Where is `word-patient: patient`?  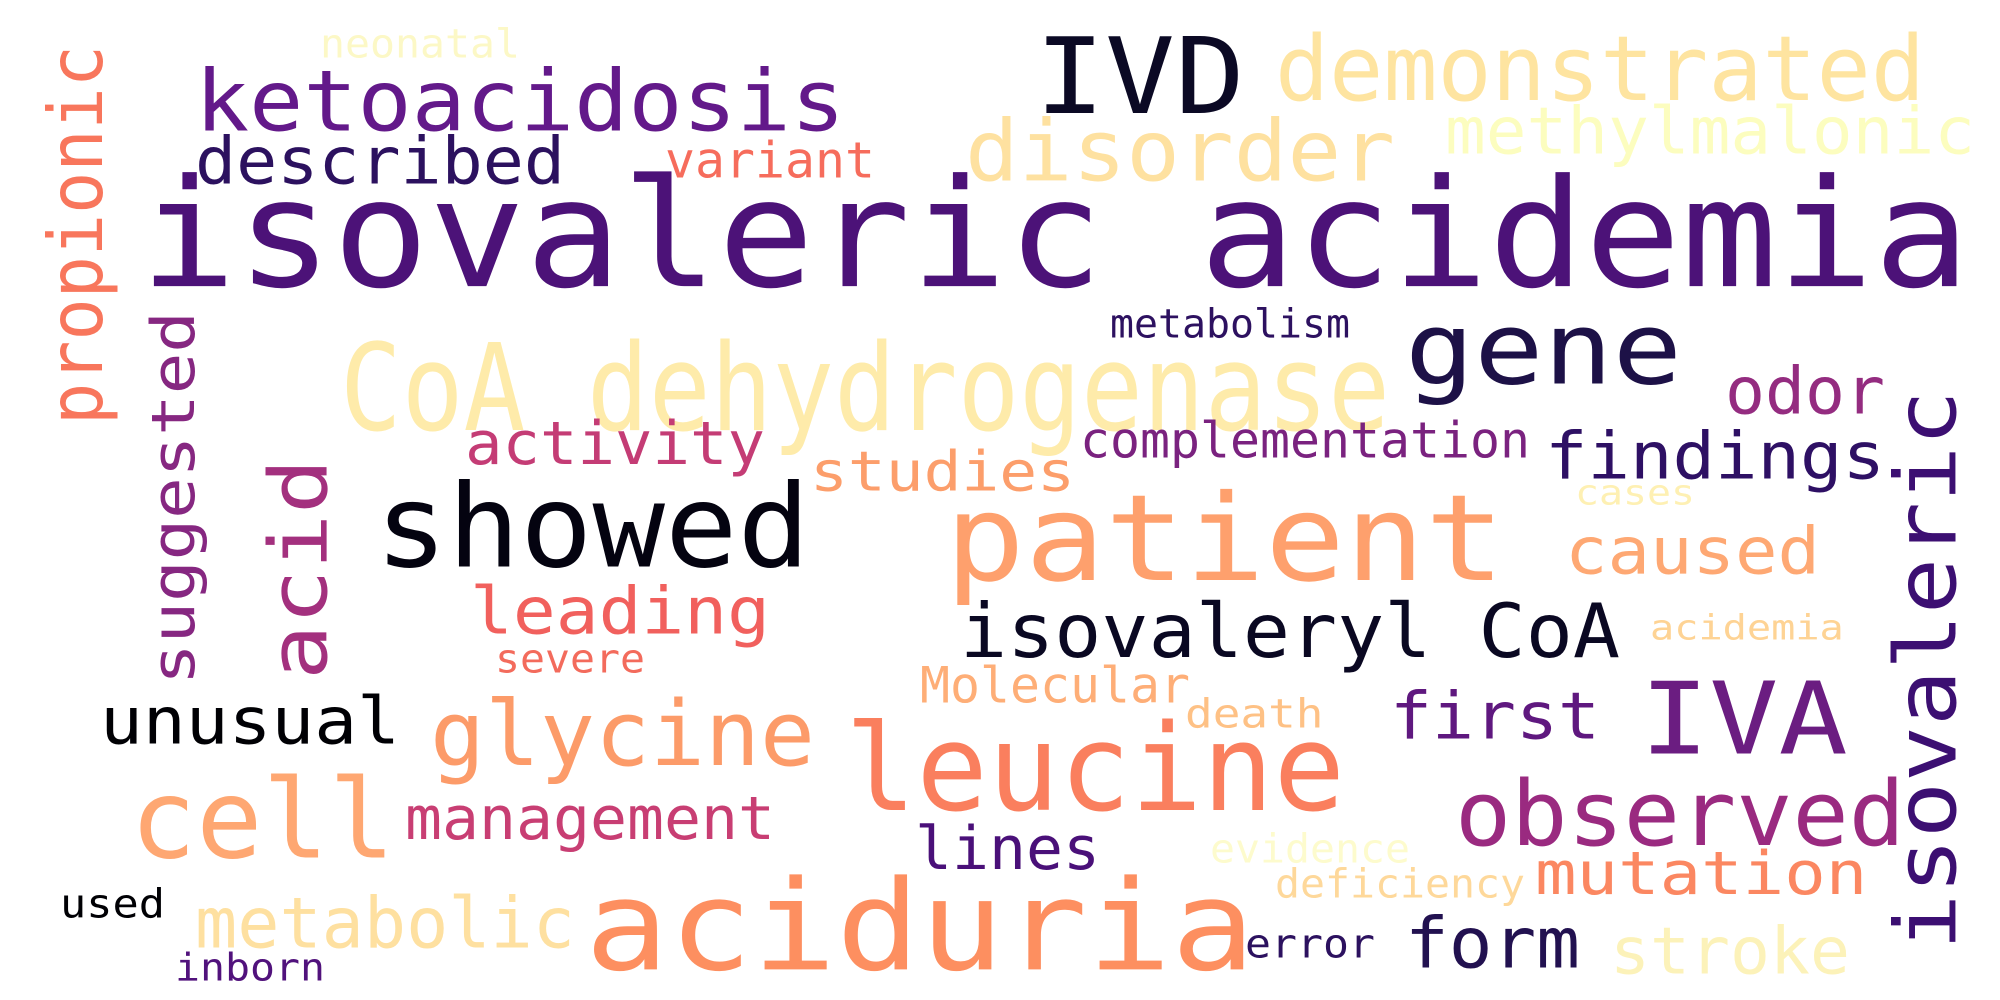
word-patient: patient is located at coordinates (1225, 540).